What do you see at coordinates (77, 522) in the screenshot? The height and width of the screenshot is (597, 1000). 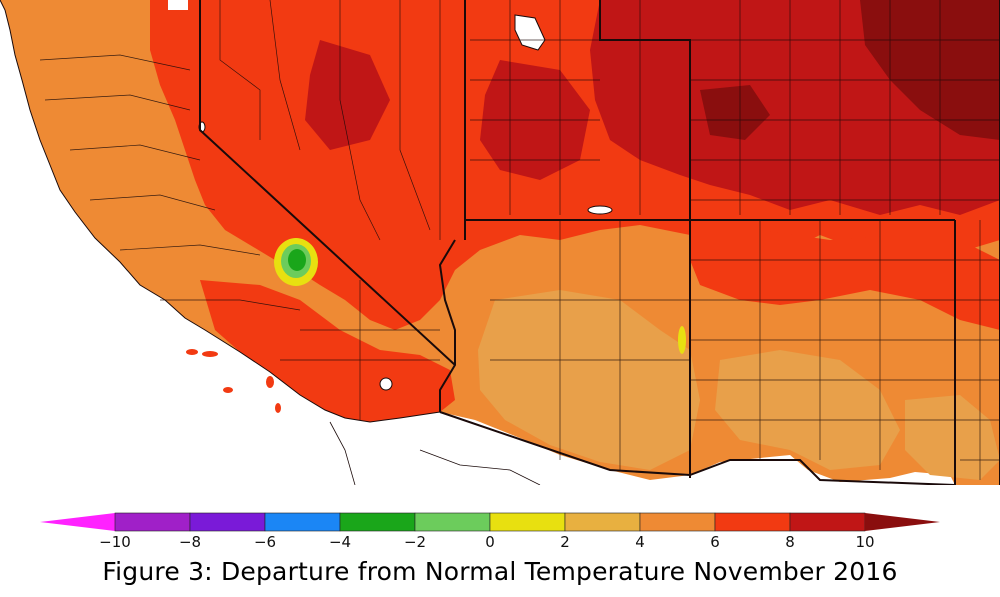 I see `legend-arrow-low` at bounding box center [77, 522].